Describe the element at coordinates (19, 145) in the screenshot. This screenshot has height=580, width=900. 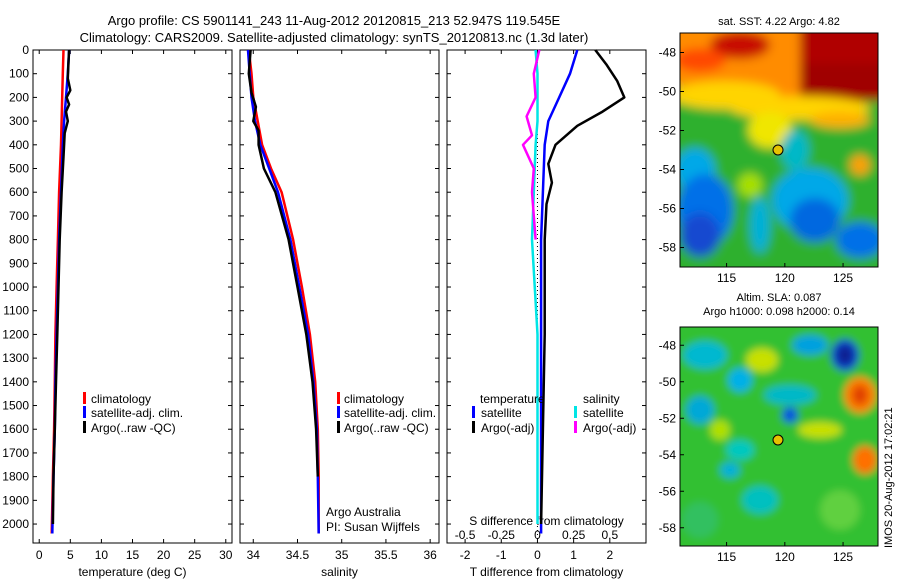
I see `depth-tick-label: 400` at that location.